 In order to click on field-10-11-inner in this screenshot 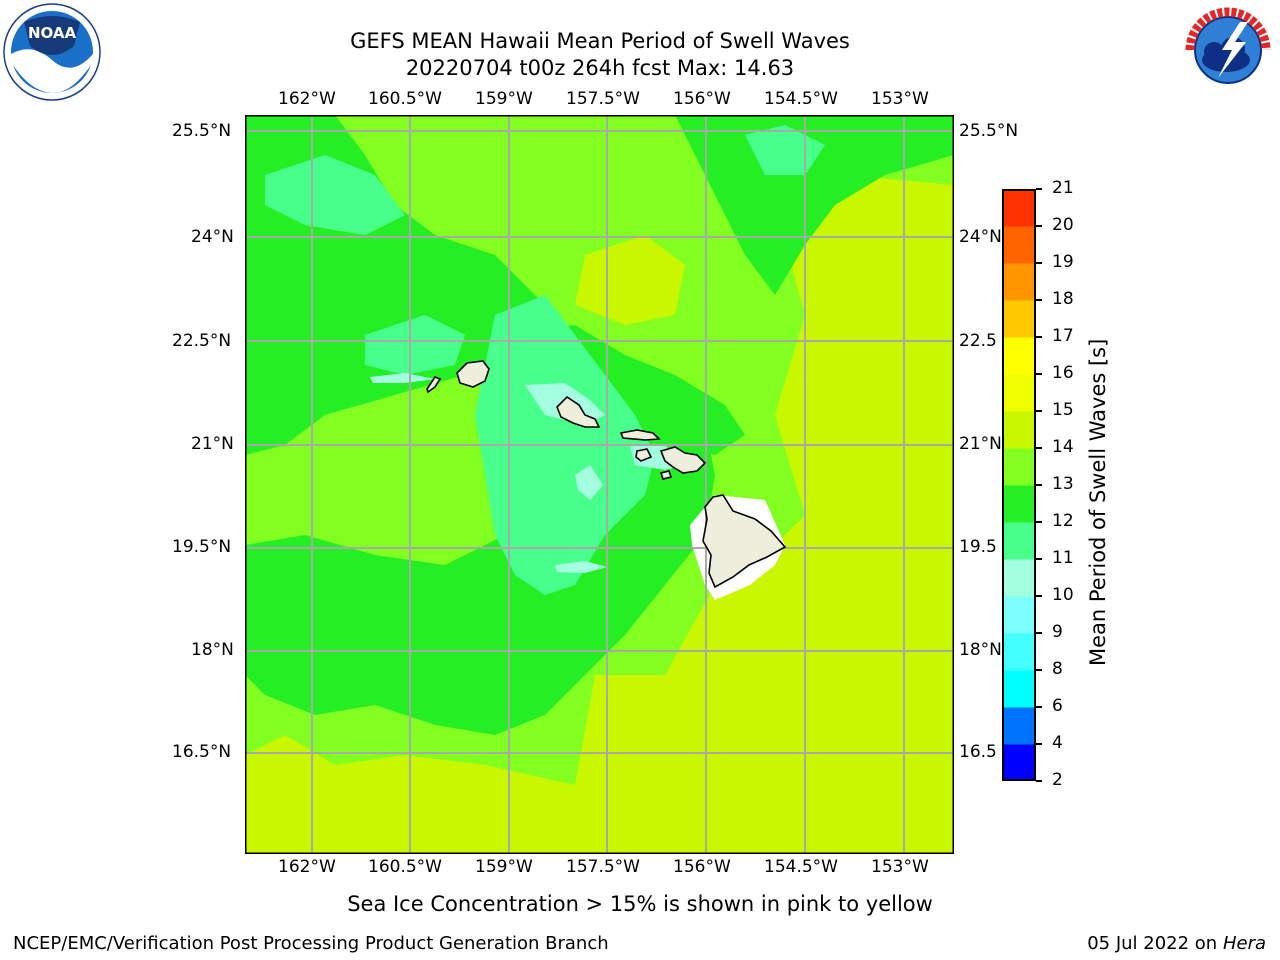, I will do `click(415, 345)`.